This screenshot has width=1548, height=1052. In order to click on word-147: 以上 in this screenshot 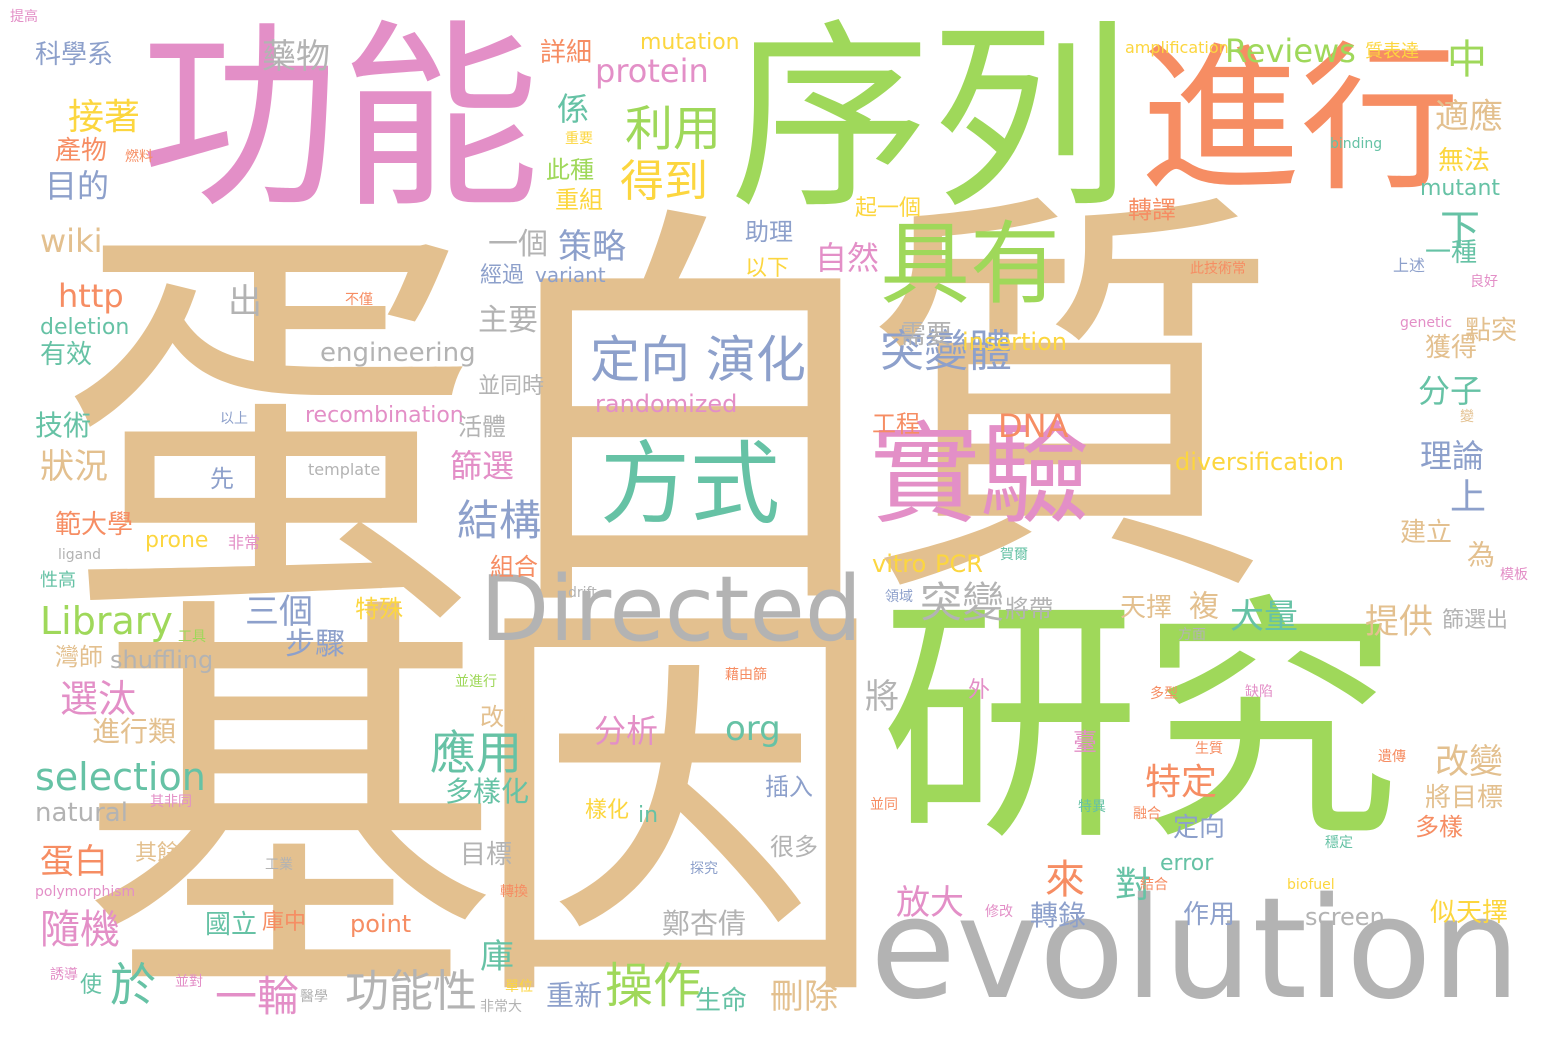, I will do `click(234, 419)`.